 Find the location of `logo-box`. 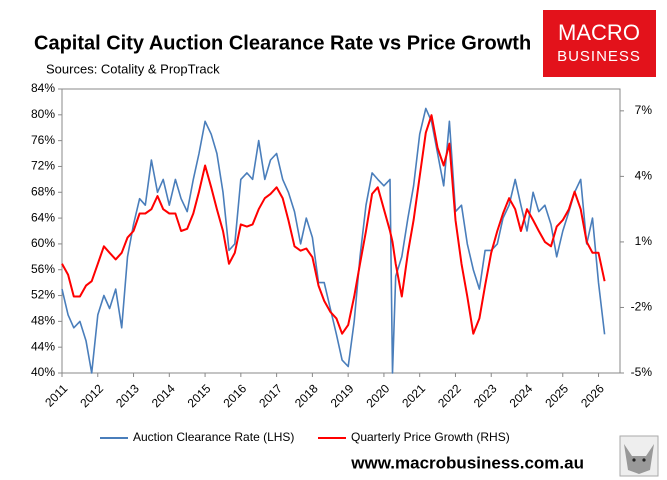

logo-box is located at coordinates (599, 43).